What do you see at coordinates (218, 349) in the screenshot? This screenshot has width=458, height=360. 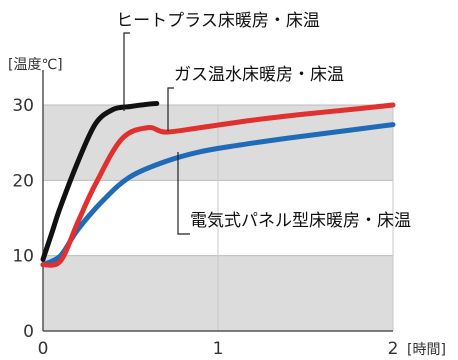 I see `x-tick-label: 1` at bounding box center [218, 349].